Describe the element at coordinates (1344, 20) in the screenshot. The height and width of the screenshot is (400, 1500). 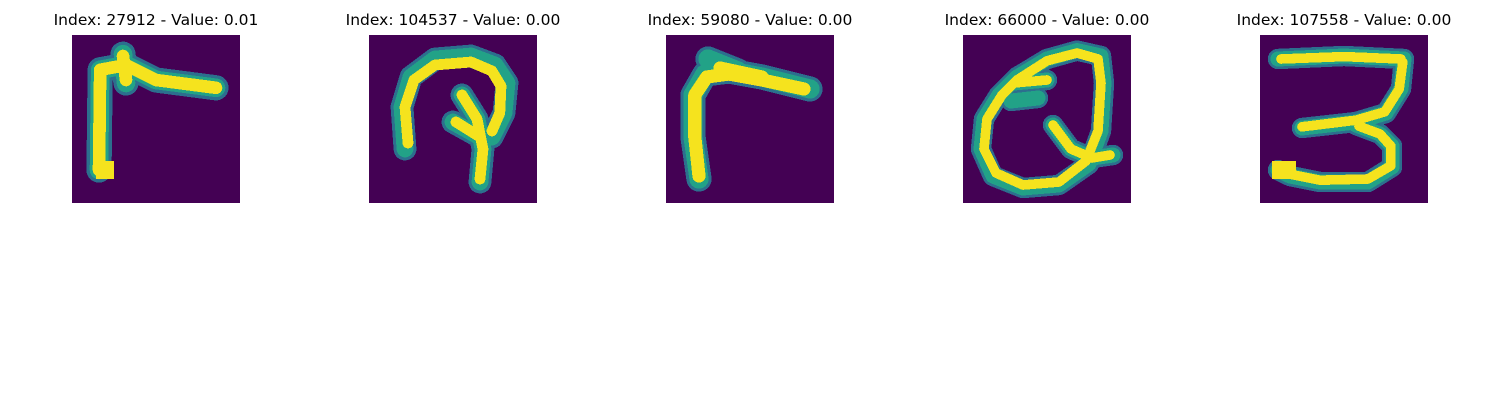
I see `panel-title-5: Index: 107558 - Value: 0.00` at that location.